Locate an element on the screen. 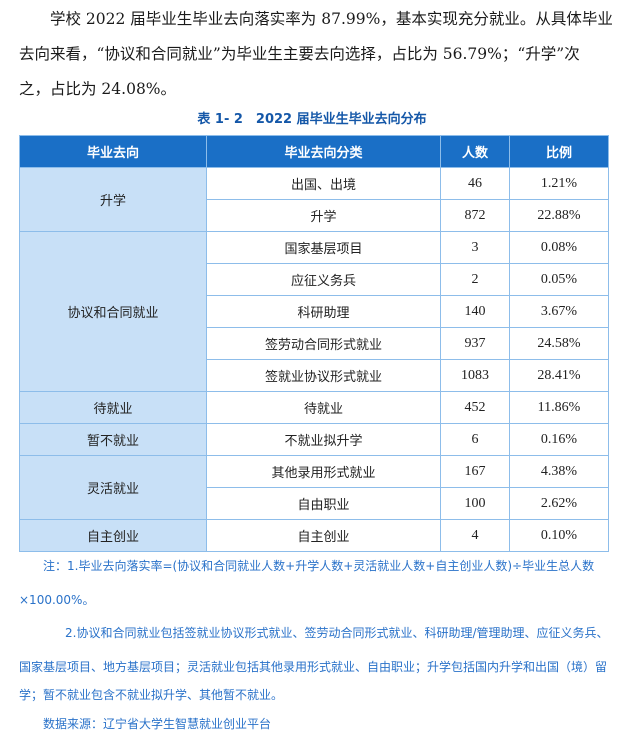  count-cell: 100 is located at coordinates (475, 503).